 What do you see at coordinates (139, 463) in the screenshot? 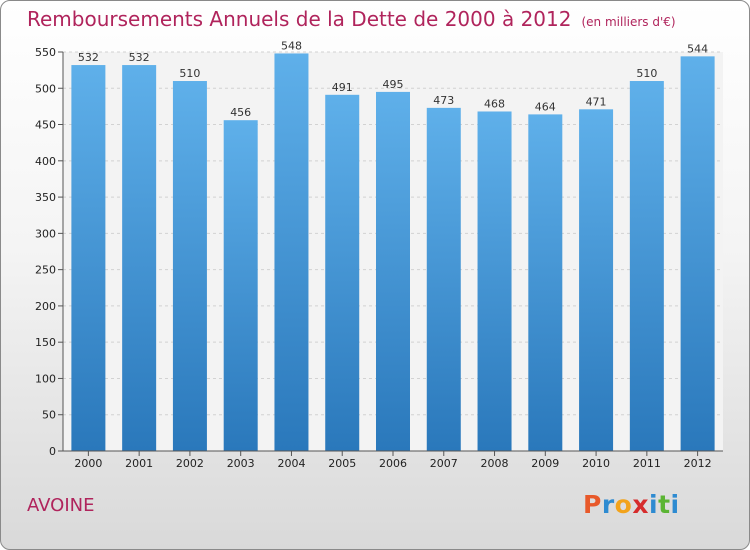
I see `x-tick-label: 2001` at bounding box center [139, 463].